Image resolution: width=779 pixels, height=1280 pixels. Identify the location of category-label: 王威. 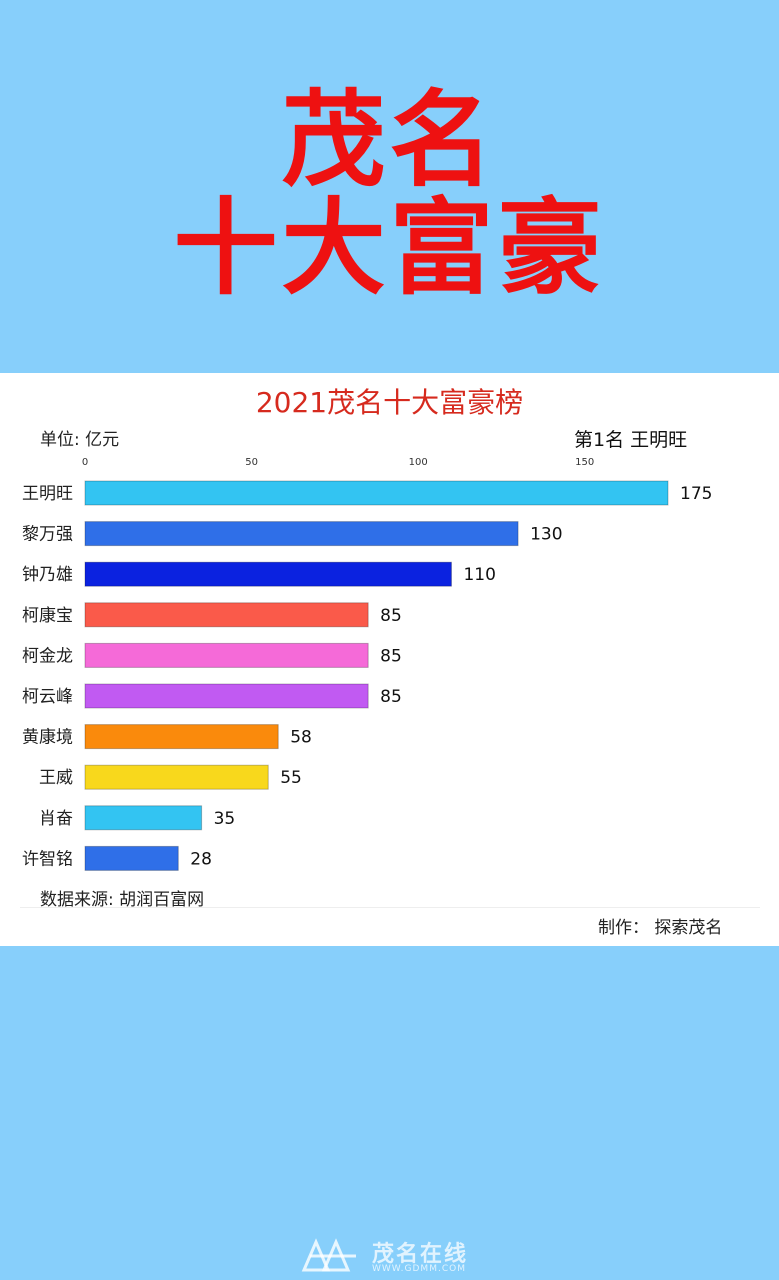
(56, 778).